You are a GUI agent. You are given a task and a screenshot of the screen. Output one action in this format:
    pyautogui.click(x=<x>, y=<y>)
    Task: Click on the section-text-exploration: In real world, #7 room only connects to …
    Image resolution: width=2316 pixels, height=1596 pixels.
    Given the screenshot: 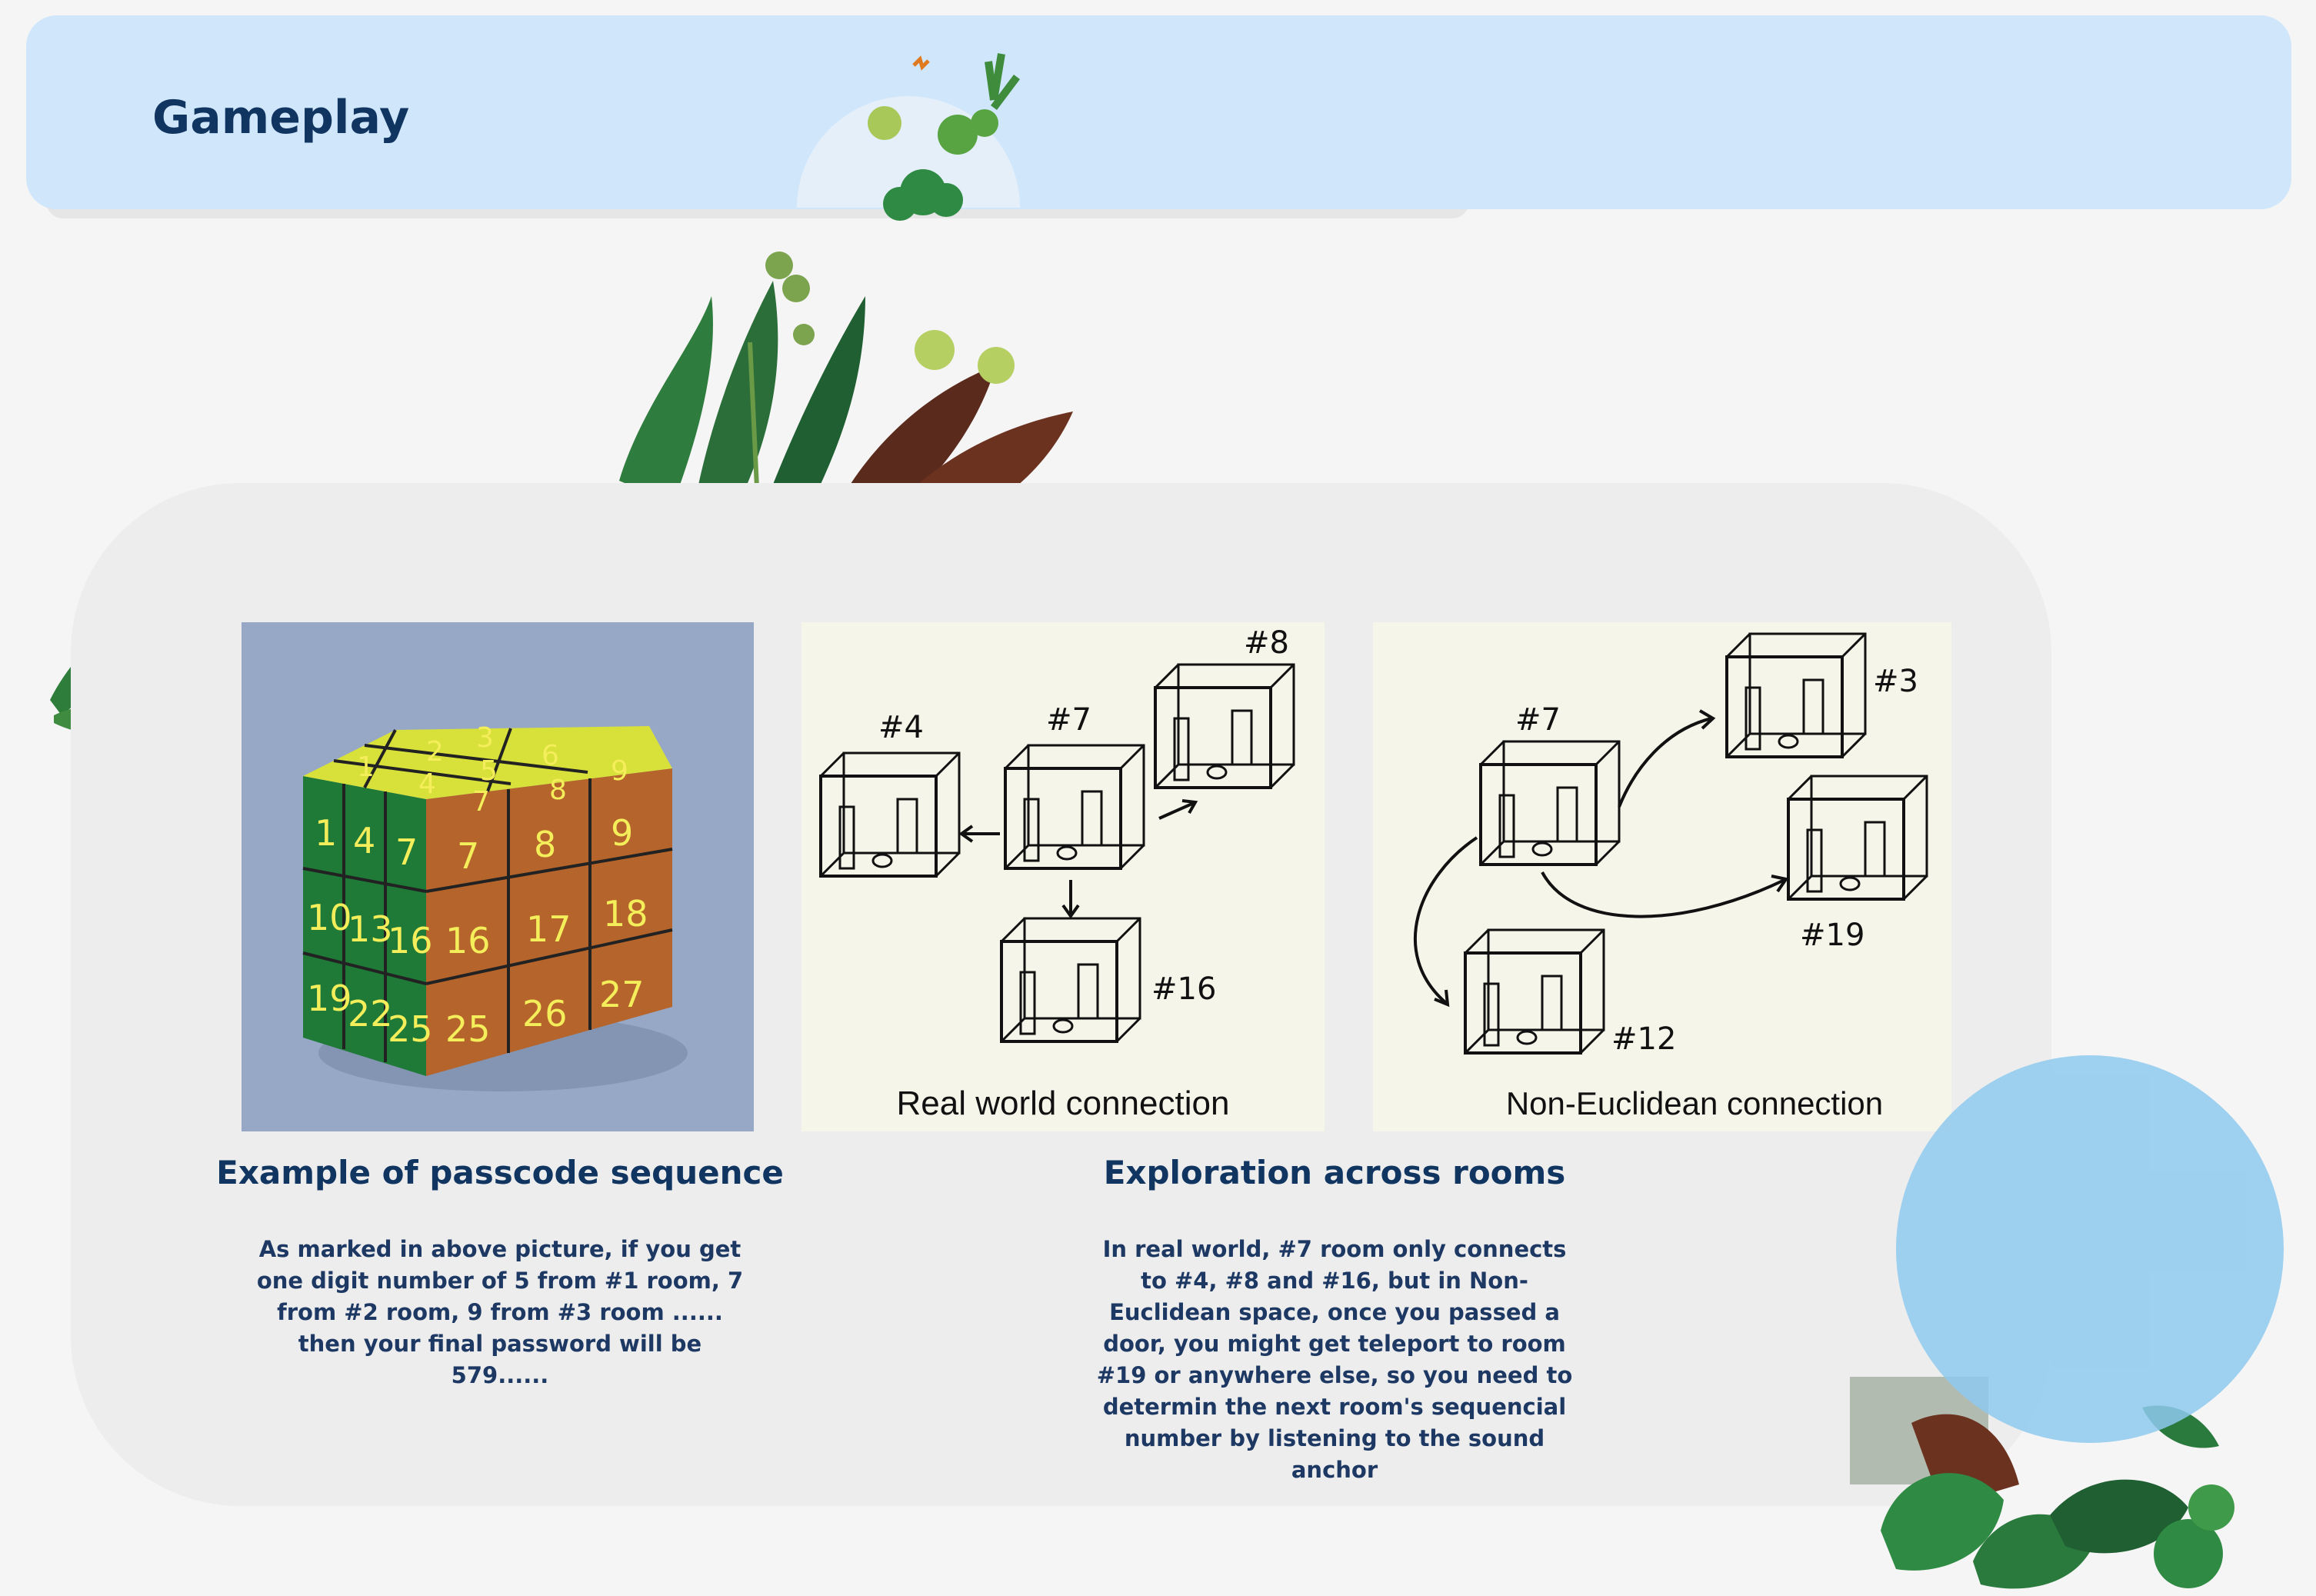 What is the action you would take?
    pyautogui.click(x=1334, y=1359)
    